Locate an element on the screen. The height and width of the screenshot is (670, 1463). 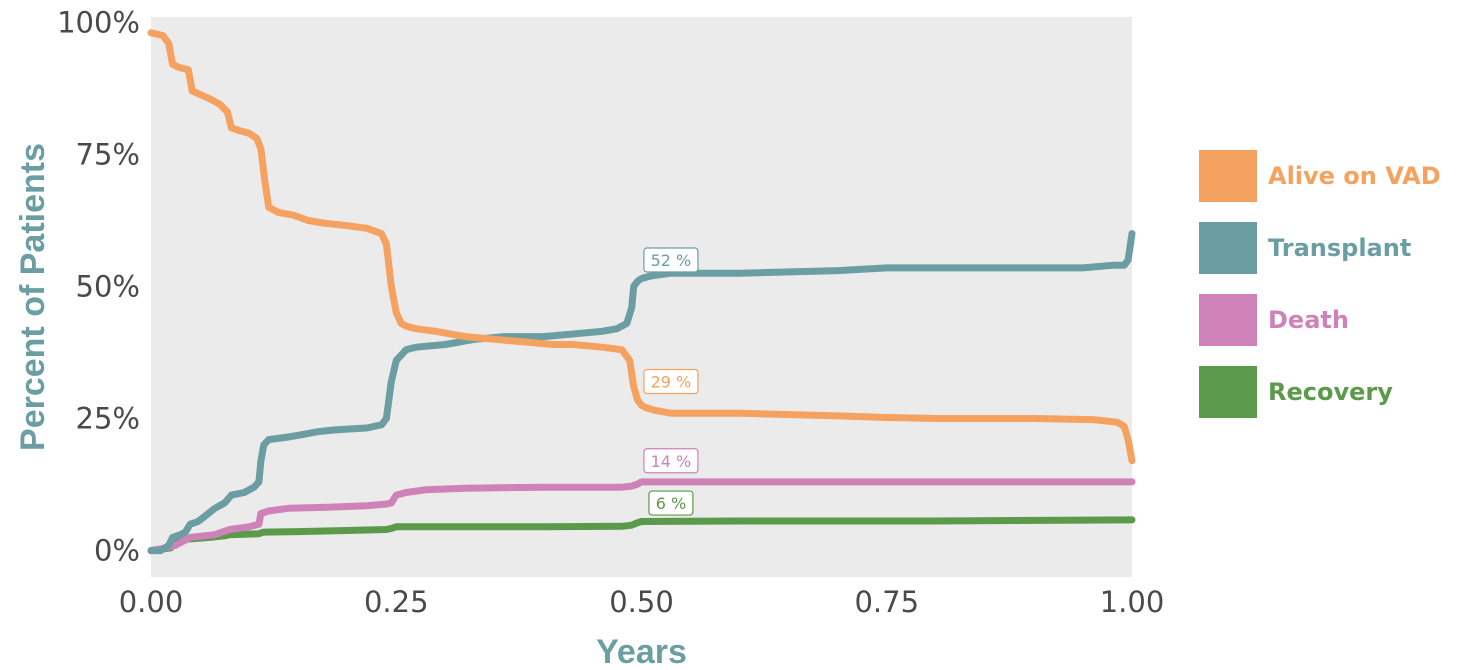
callout-transplant: 52 % is located at coordinates (671, 260).